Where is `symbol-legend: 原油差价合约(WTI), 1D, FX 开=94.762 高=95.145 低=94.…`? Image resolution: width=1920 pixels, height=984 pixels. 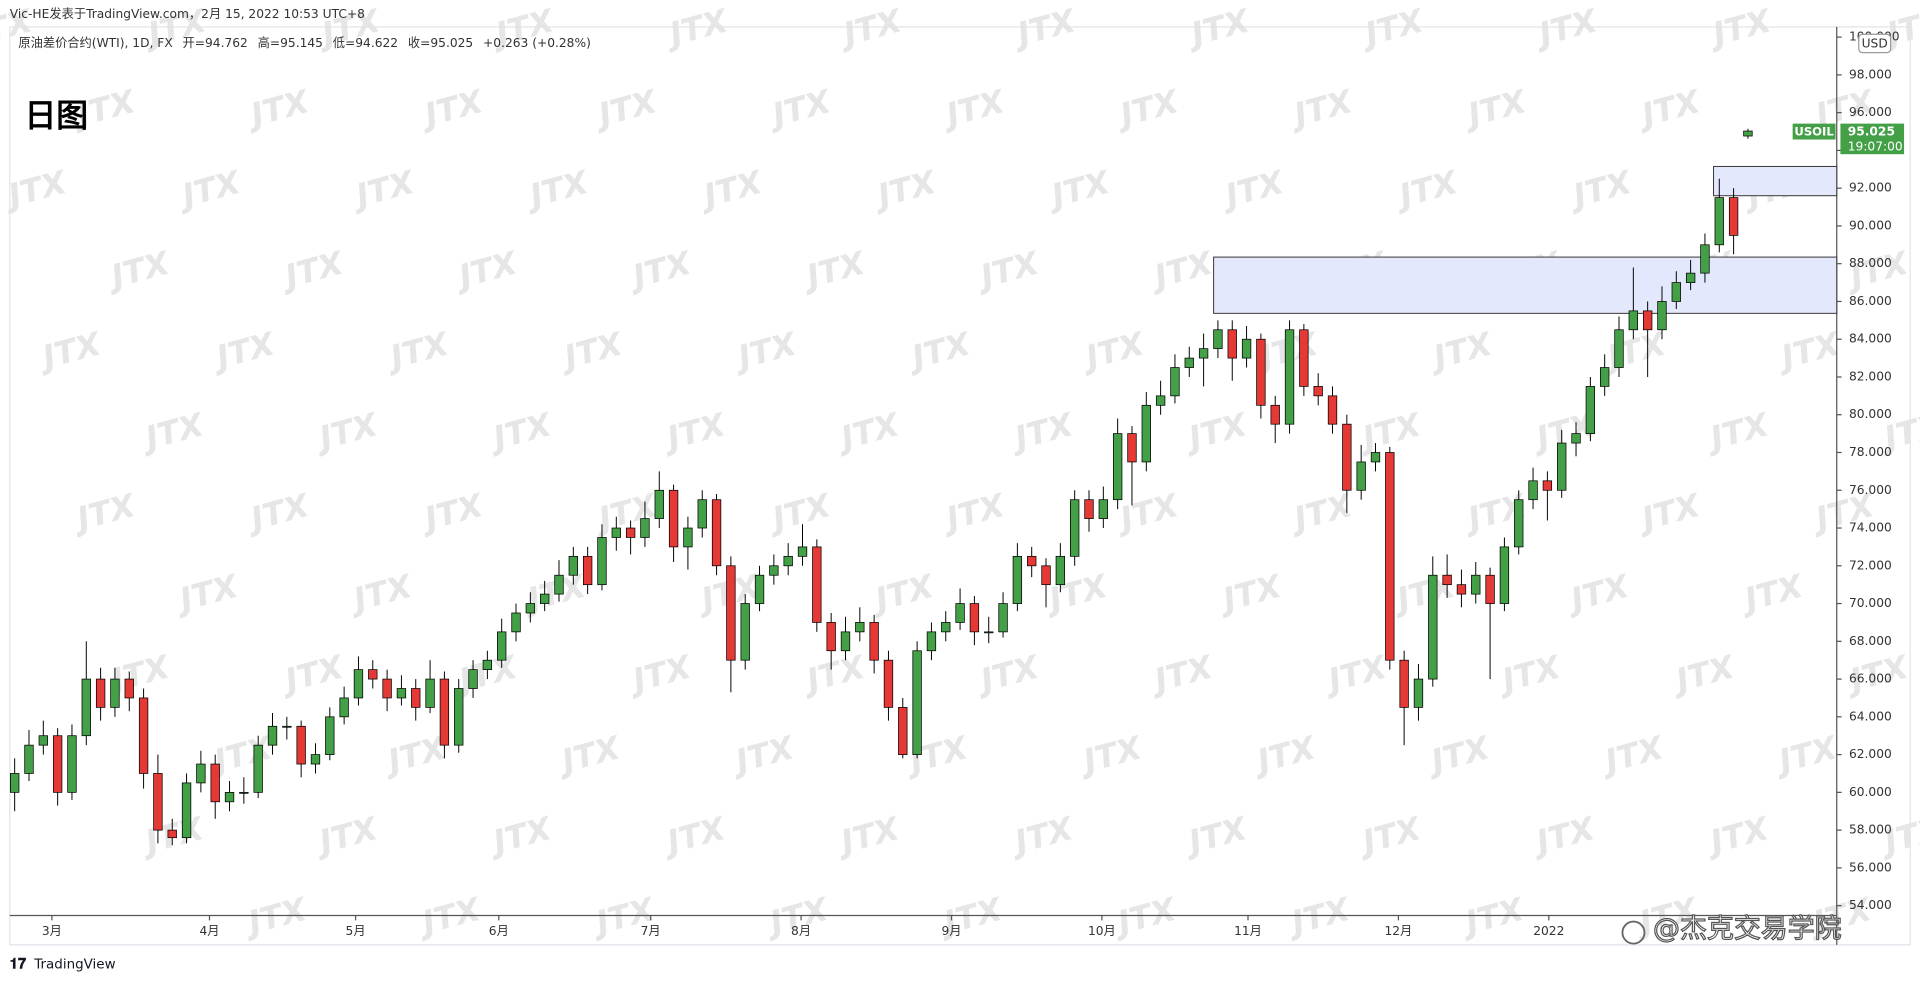 symbol-legend: 原油差价合约(WTI), 1D, FX 开=94.762 高=95.145 低=94.… is located at coordinates (304, 41).